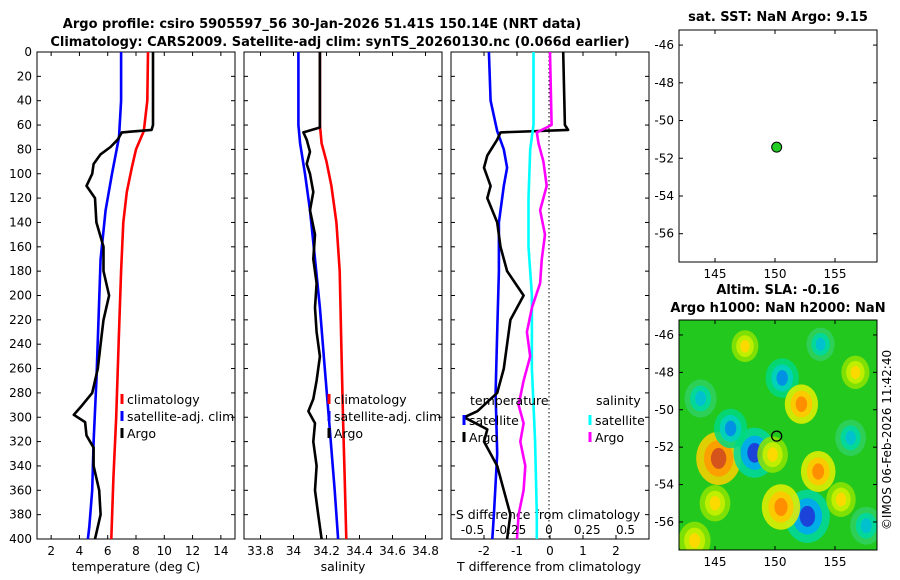 This screenshot has width=900, height=580. What do you see at coordinates (20, 490) in the screenshot?
I see `y-tick-label: 360` at bounding box center [20, 490].